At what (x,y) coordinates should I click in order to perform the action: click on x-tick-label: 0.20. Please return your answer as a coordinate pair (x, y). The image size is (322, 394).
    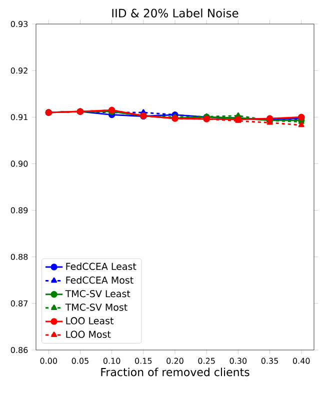
    Looking at the image, I should click on (175, 361).